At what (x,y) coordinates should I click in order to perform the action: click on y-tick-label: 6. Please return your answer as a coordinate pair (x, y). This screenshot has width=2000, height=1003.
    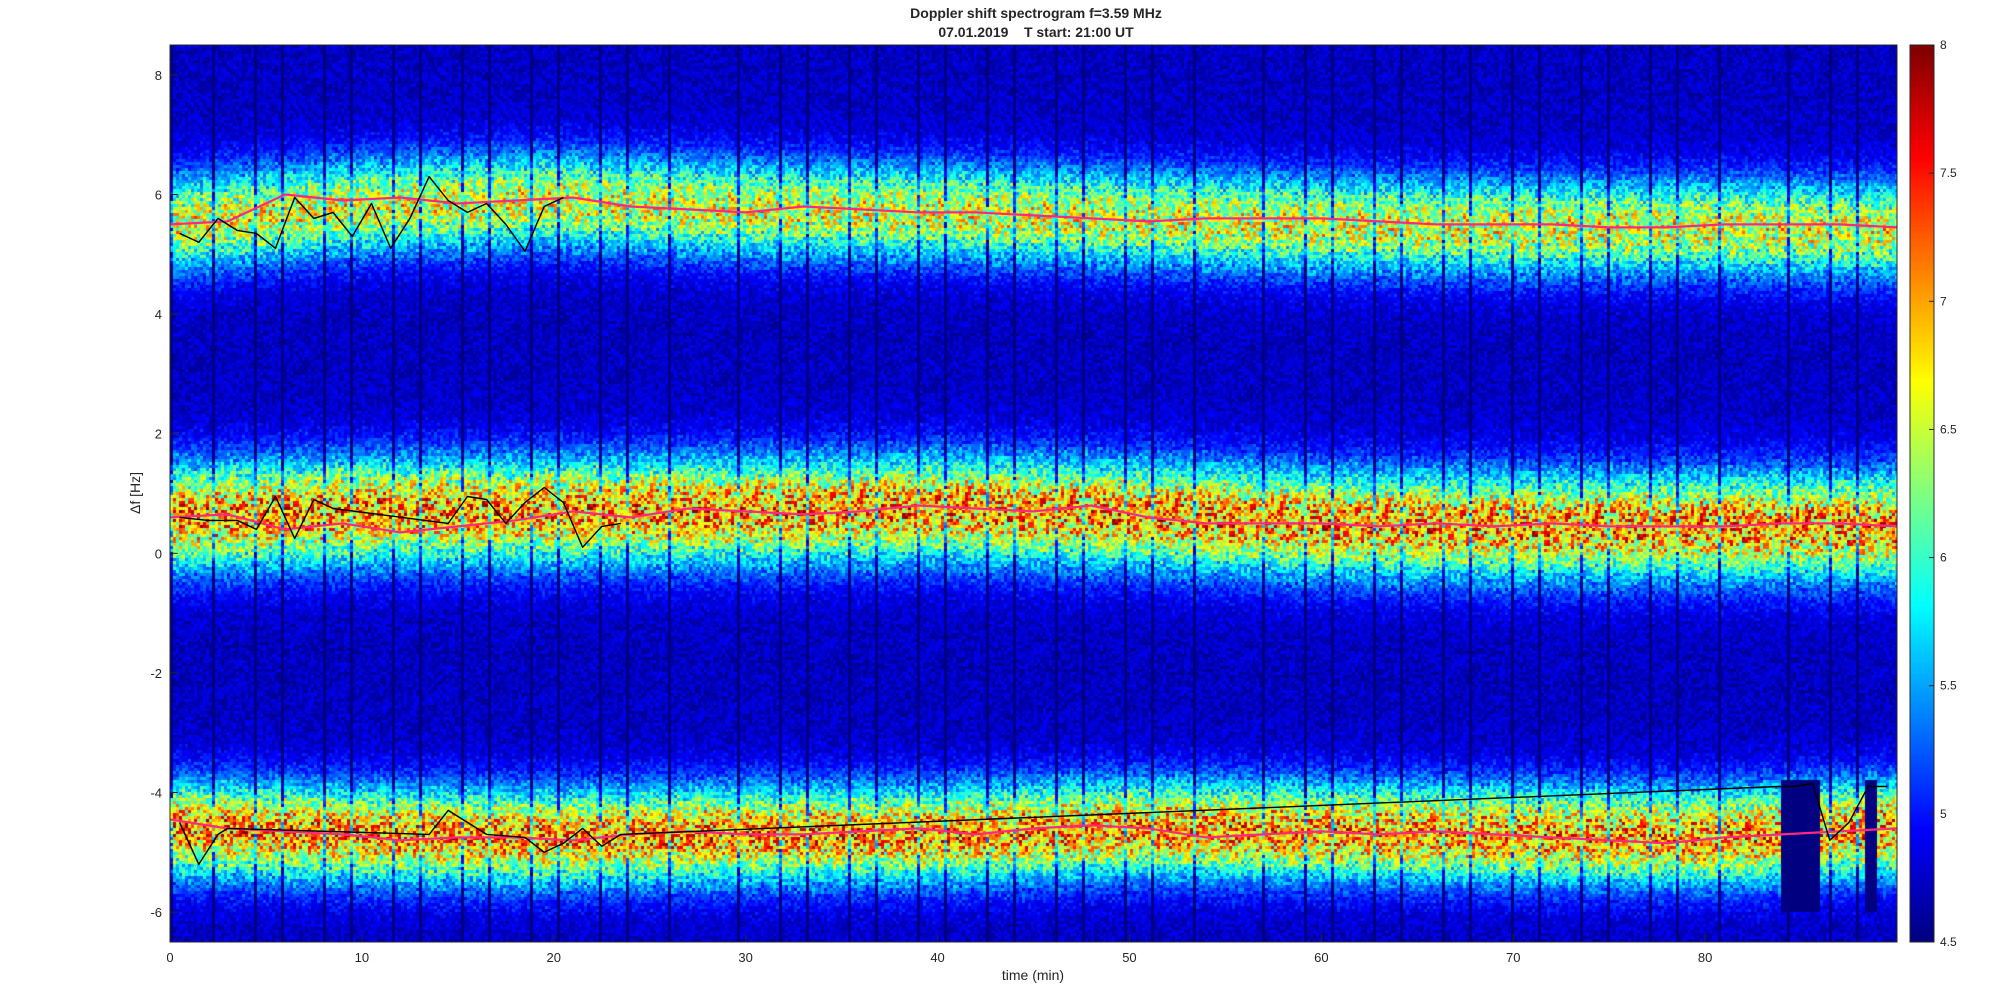
    Looking at the image, I should click on (158, 195).